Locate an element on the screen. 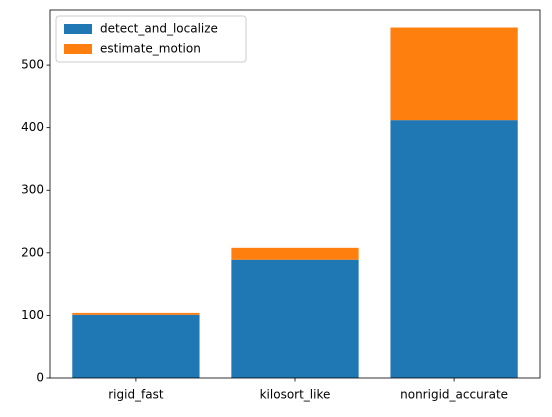  legend-frame is located at coordinates (151, 39).